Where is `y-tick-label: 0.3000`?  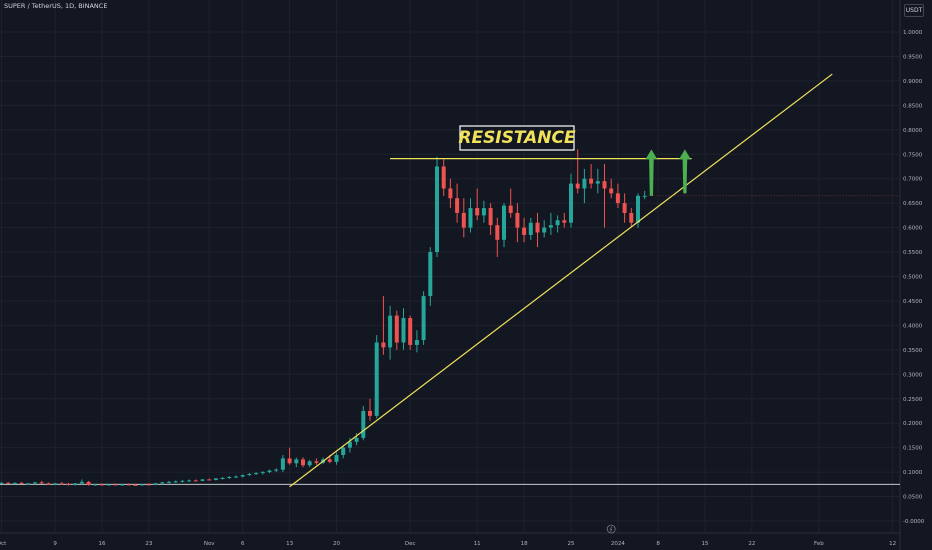
y-tick-label: 0.3000 is located at coordinates (913, 375).